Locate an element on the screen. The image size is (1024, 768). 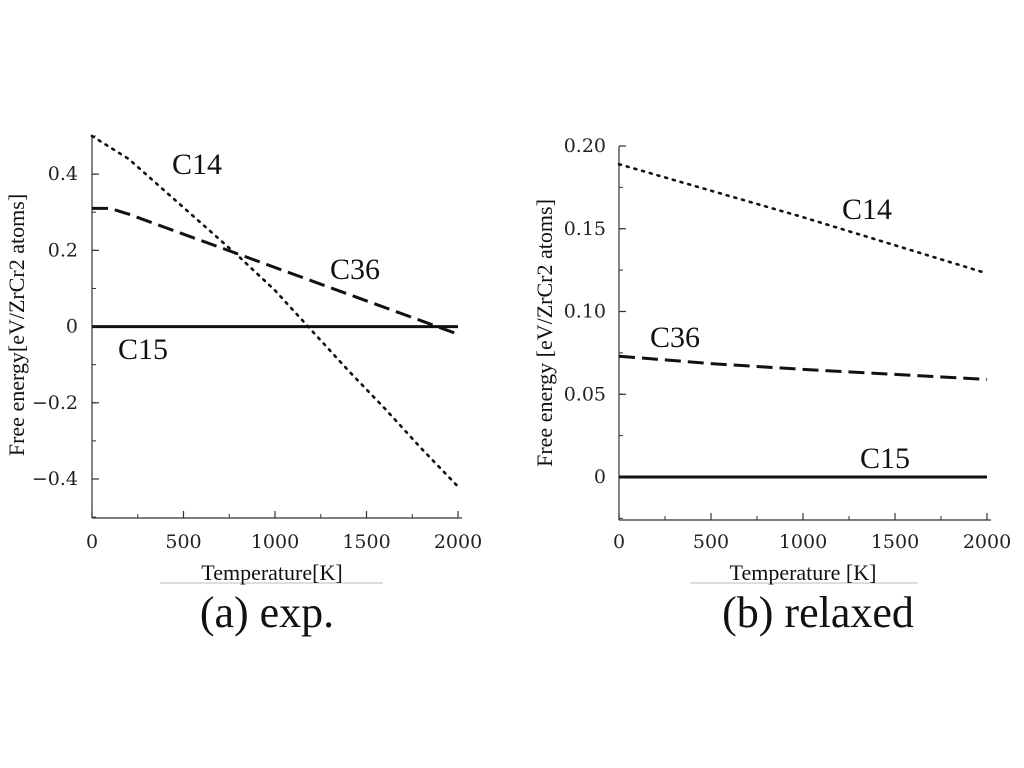
y-tick-label: 0.2 is located at coordinates (63, 250).